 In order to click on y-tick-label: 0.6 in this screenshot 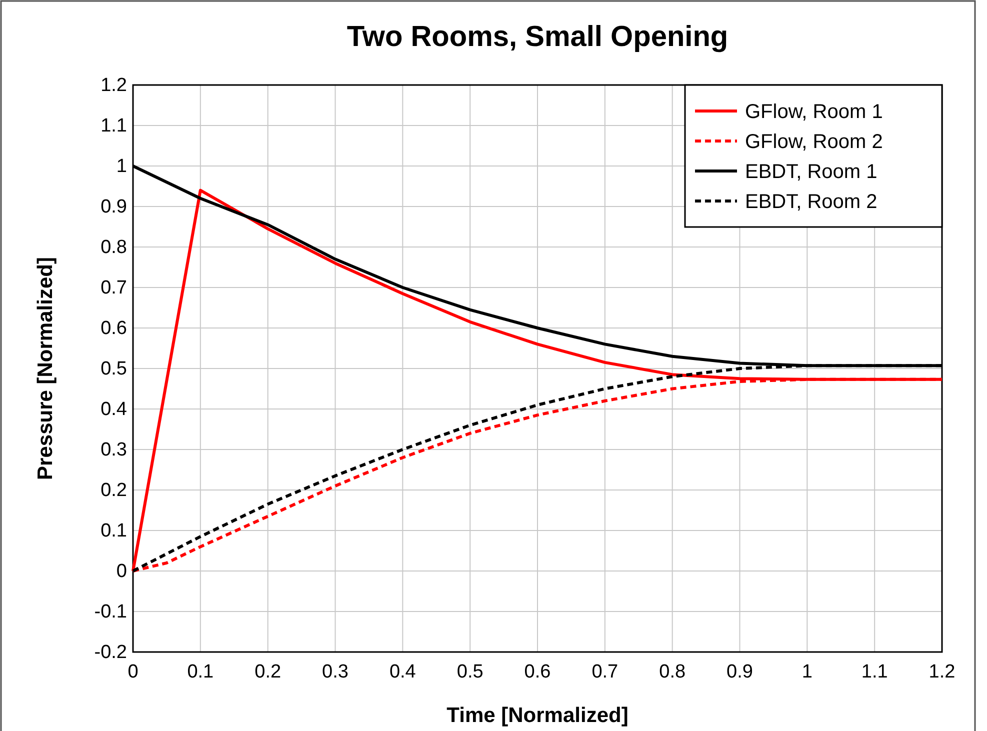, I will do `click(113, 329)`.